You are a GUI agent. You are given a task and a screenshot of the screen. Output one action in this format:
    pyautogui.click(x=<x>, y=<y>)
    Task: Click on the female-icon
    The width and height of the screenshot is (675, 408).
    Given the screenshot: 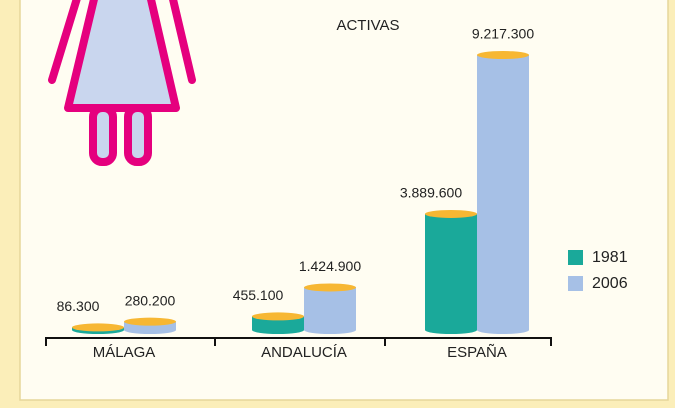 What is the action you would take?
    pyautogui.click(x=122, y=83)
    